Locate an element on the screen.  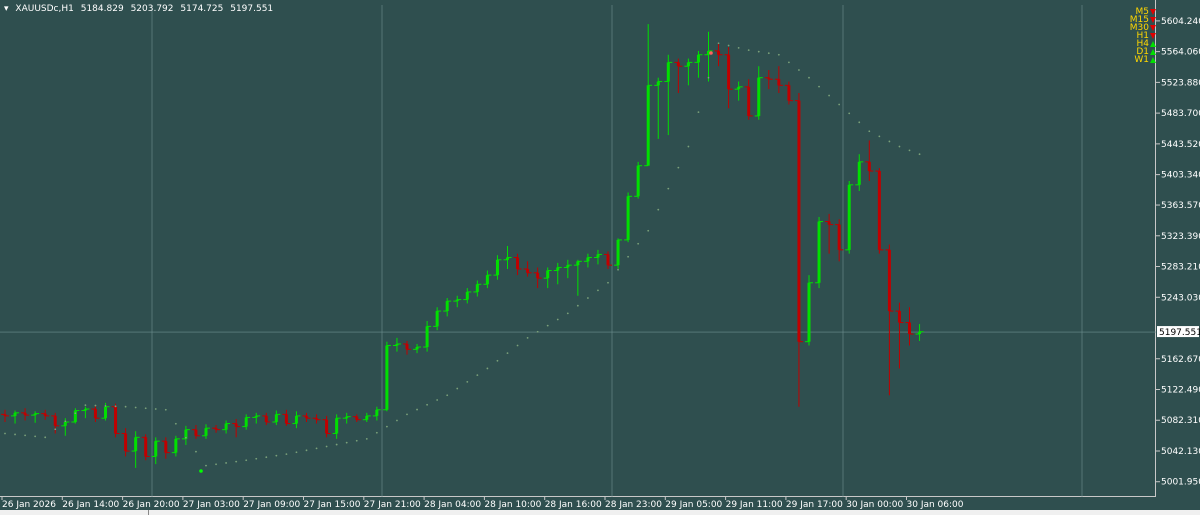
price-axis-label: 5283.210 is located at coordinates (1180, 268).